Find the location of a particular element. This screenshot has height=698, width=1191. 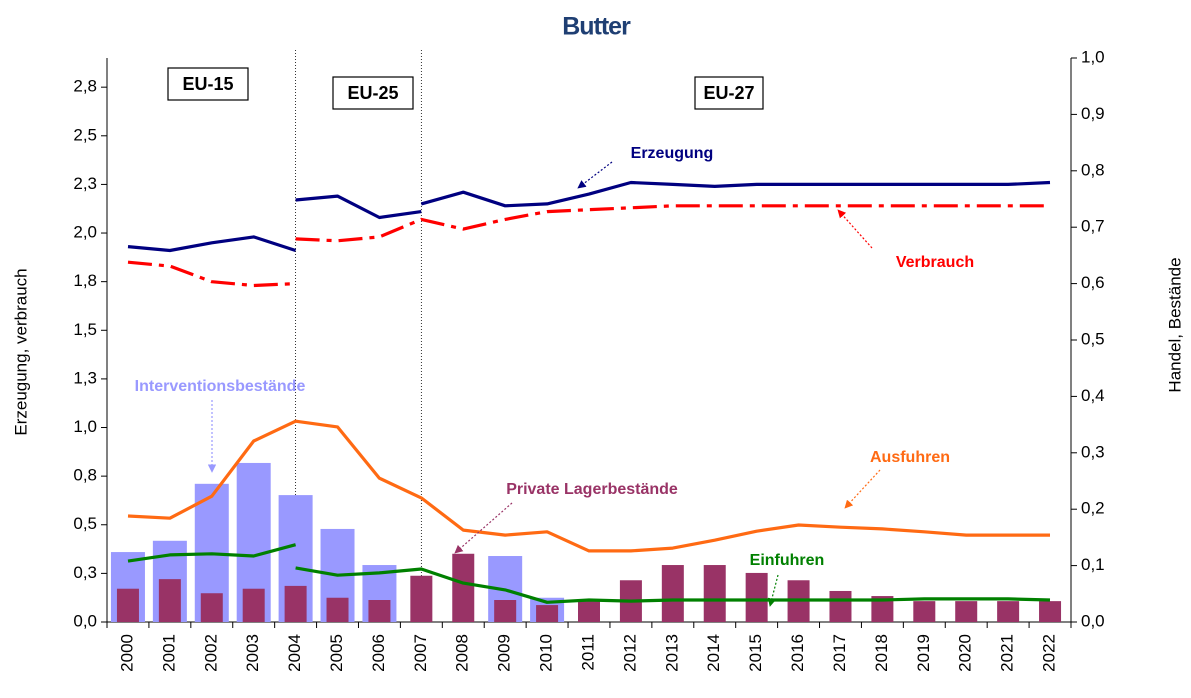

y2-tick-label: 0,9 is located at coordinates (1093, 113).